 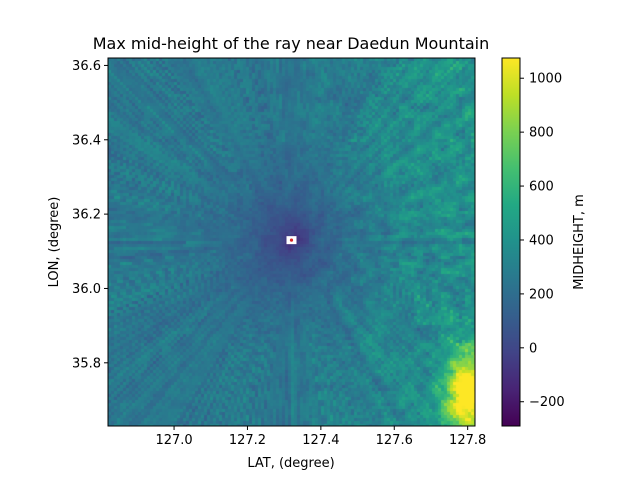 I want to click on y-axis: 35.8 36.0 36.2 36.4 36.6, so click(x=90, y=215).